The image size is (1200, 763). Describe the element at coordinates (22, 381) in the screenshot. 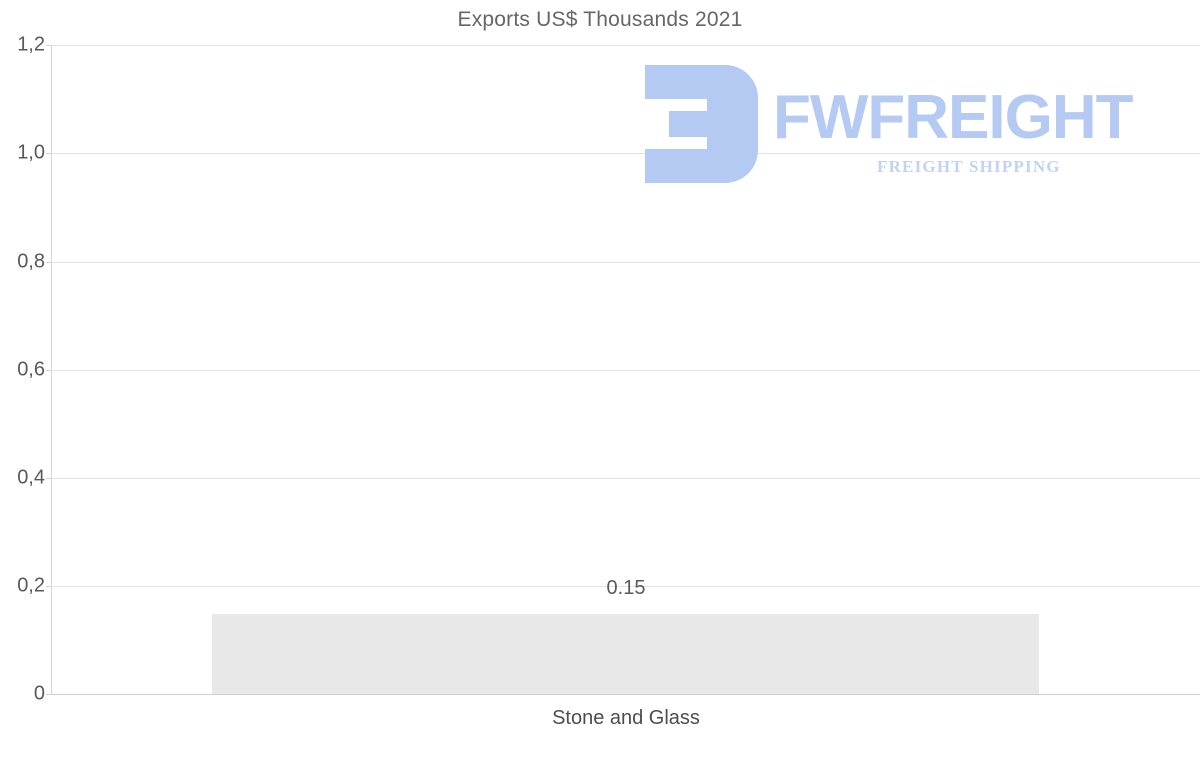

I see `y-axis-tick-labels: 1,2 1,0 0,8 0,6 0,4 0,2 0` at that location.